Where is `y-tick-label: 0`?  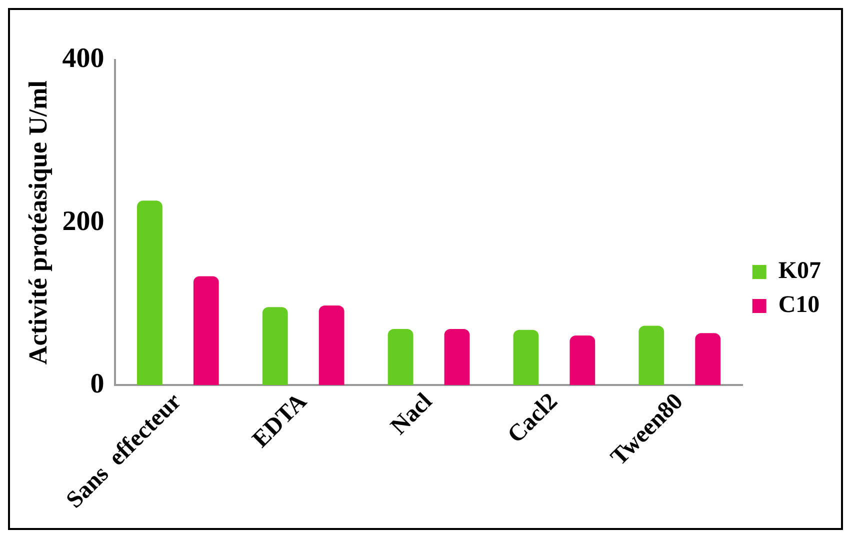 y-tick-label: 0 is located at coordinates (97, 384).